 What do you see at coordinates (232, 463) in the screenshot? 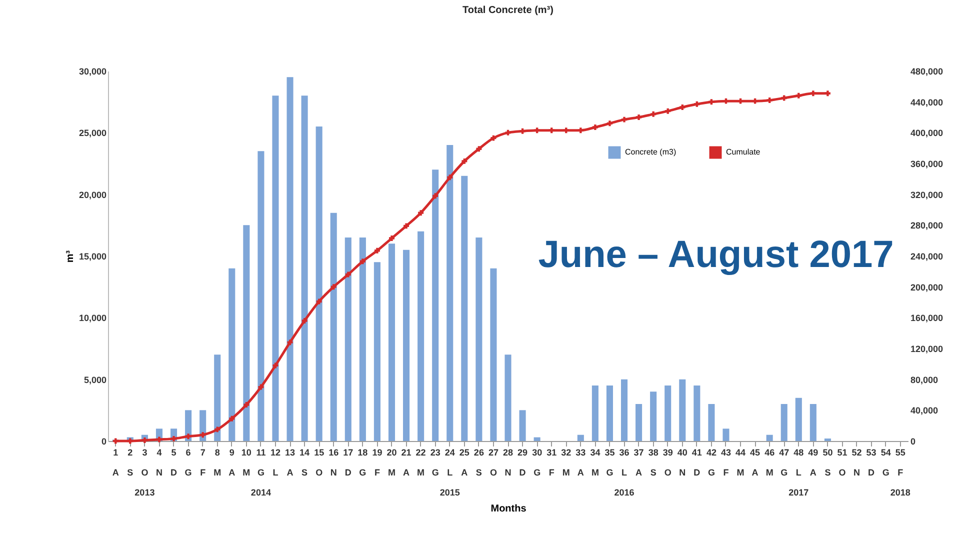
I see `x-tick-label: 9 A` at bounding box center [232, 463].